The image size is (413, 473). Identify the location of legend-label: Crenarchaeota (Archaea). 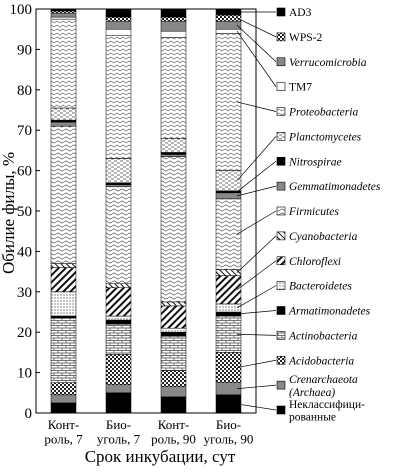
(323, 386).